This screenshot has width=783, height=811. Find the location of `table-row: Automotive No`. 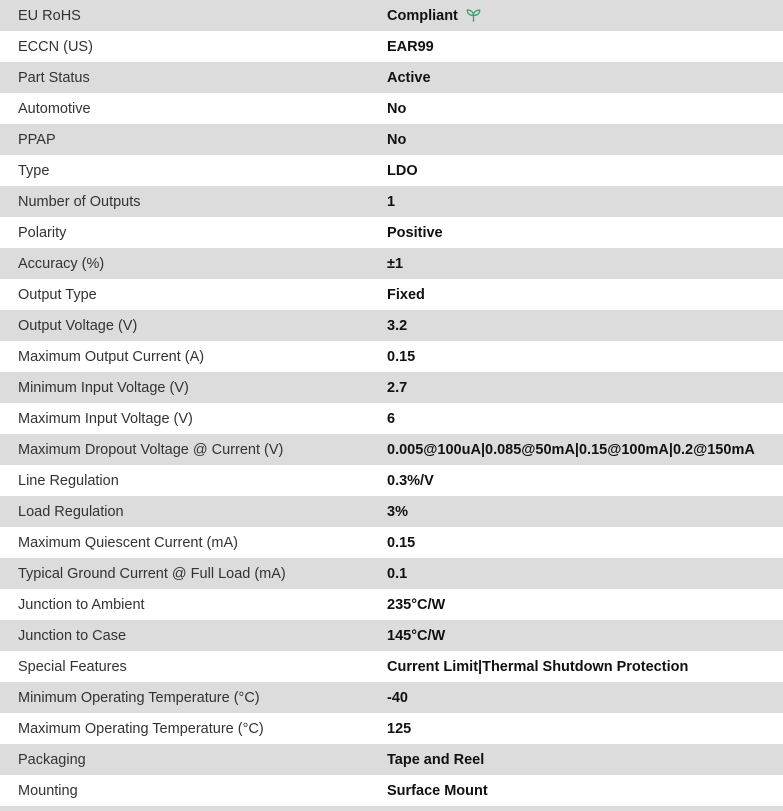

table-row: Automotive No is located at coordinates (391, 108).